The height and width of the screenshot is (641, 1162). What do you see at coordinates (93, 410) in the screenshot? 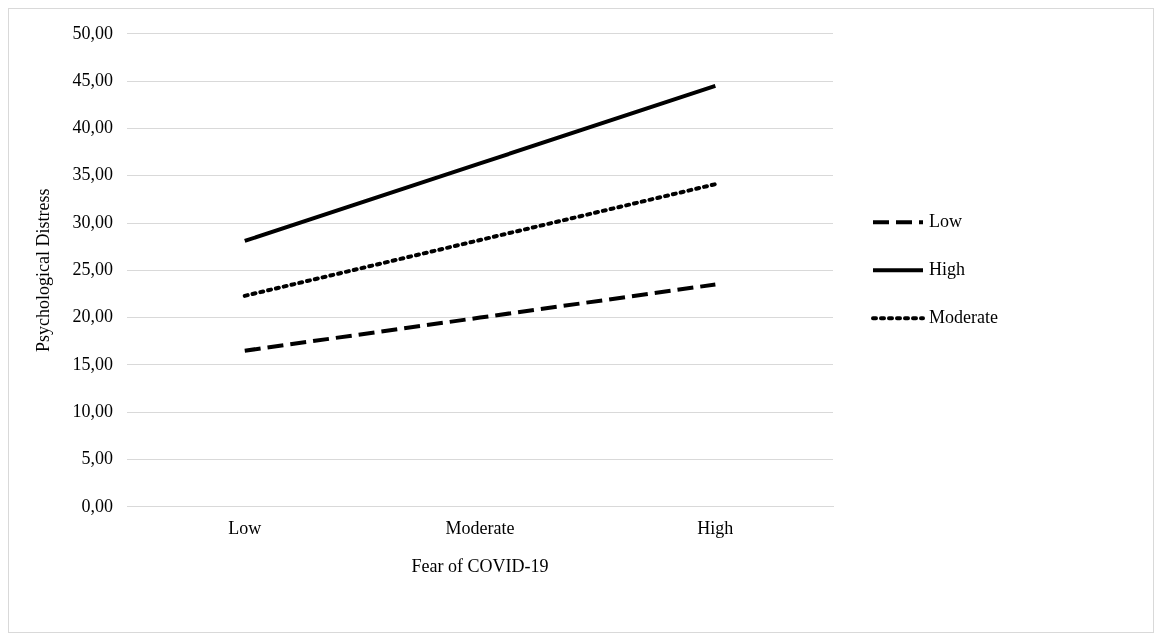
I see `y-tick-label: 10,00` at bounding box center [93, 410].